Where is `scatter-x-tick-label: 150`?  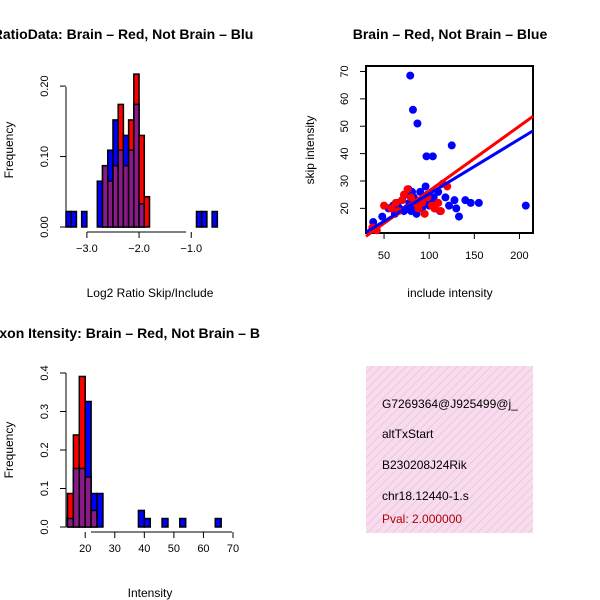
scatter-x-tick-label: 150 is located at coordinates (474, 256).